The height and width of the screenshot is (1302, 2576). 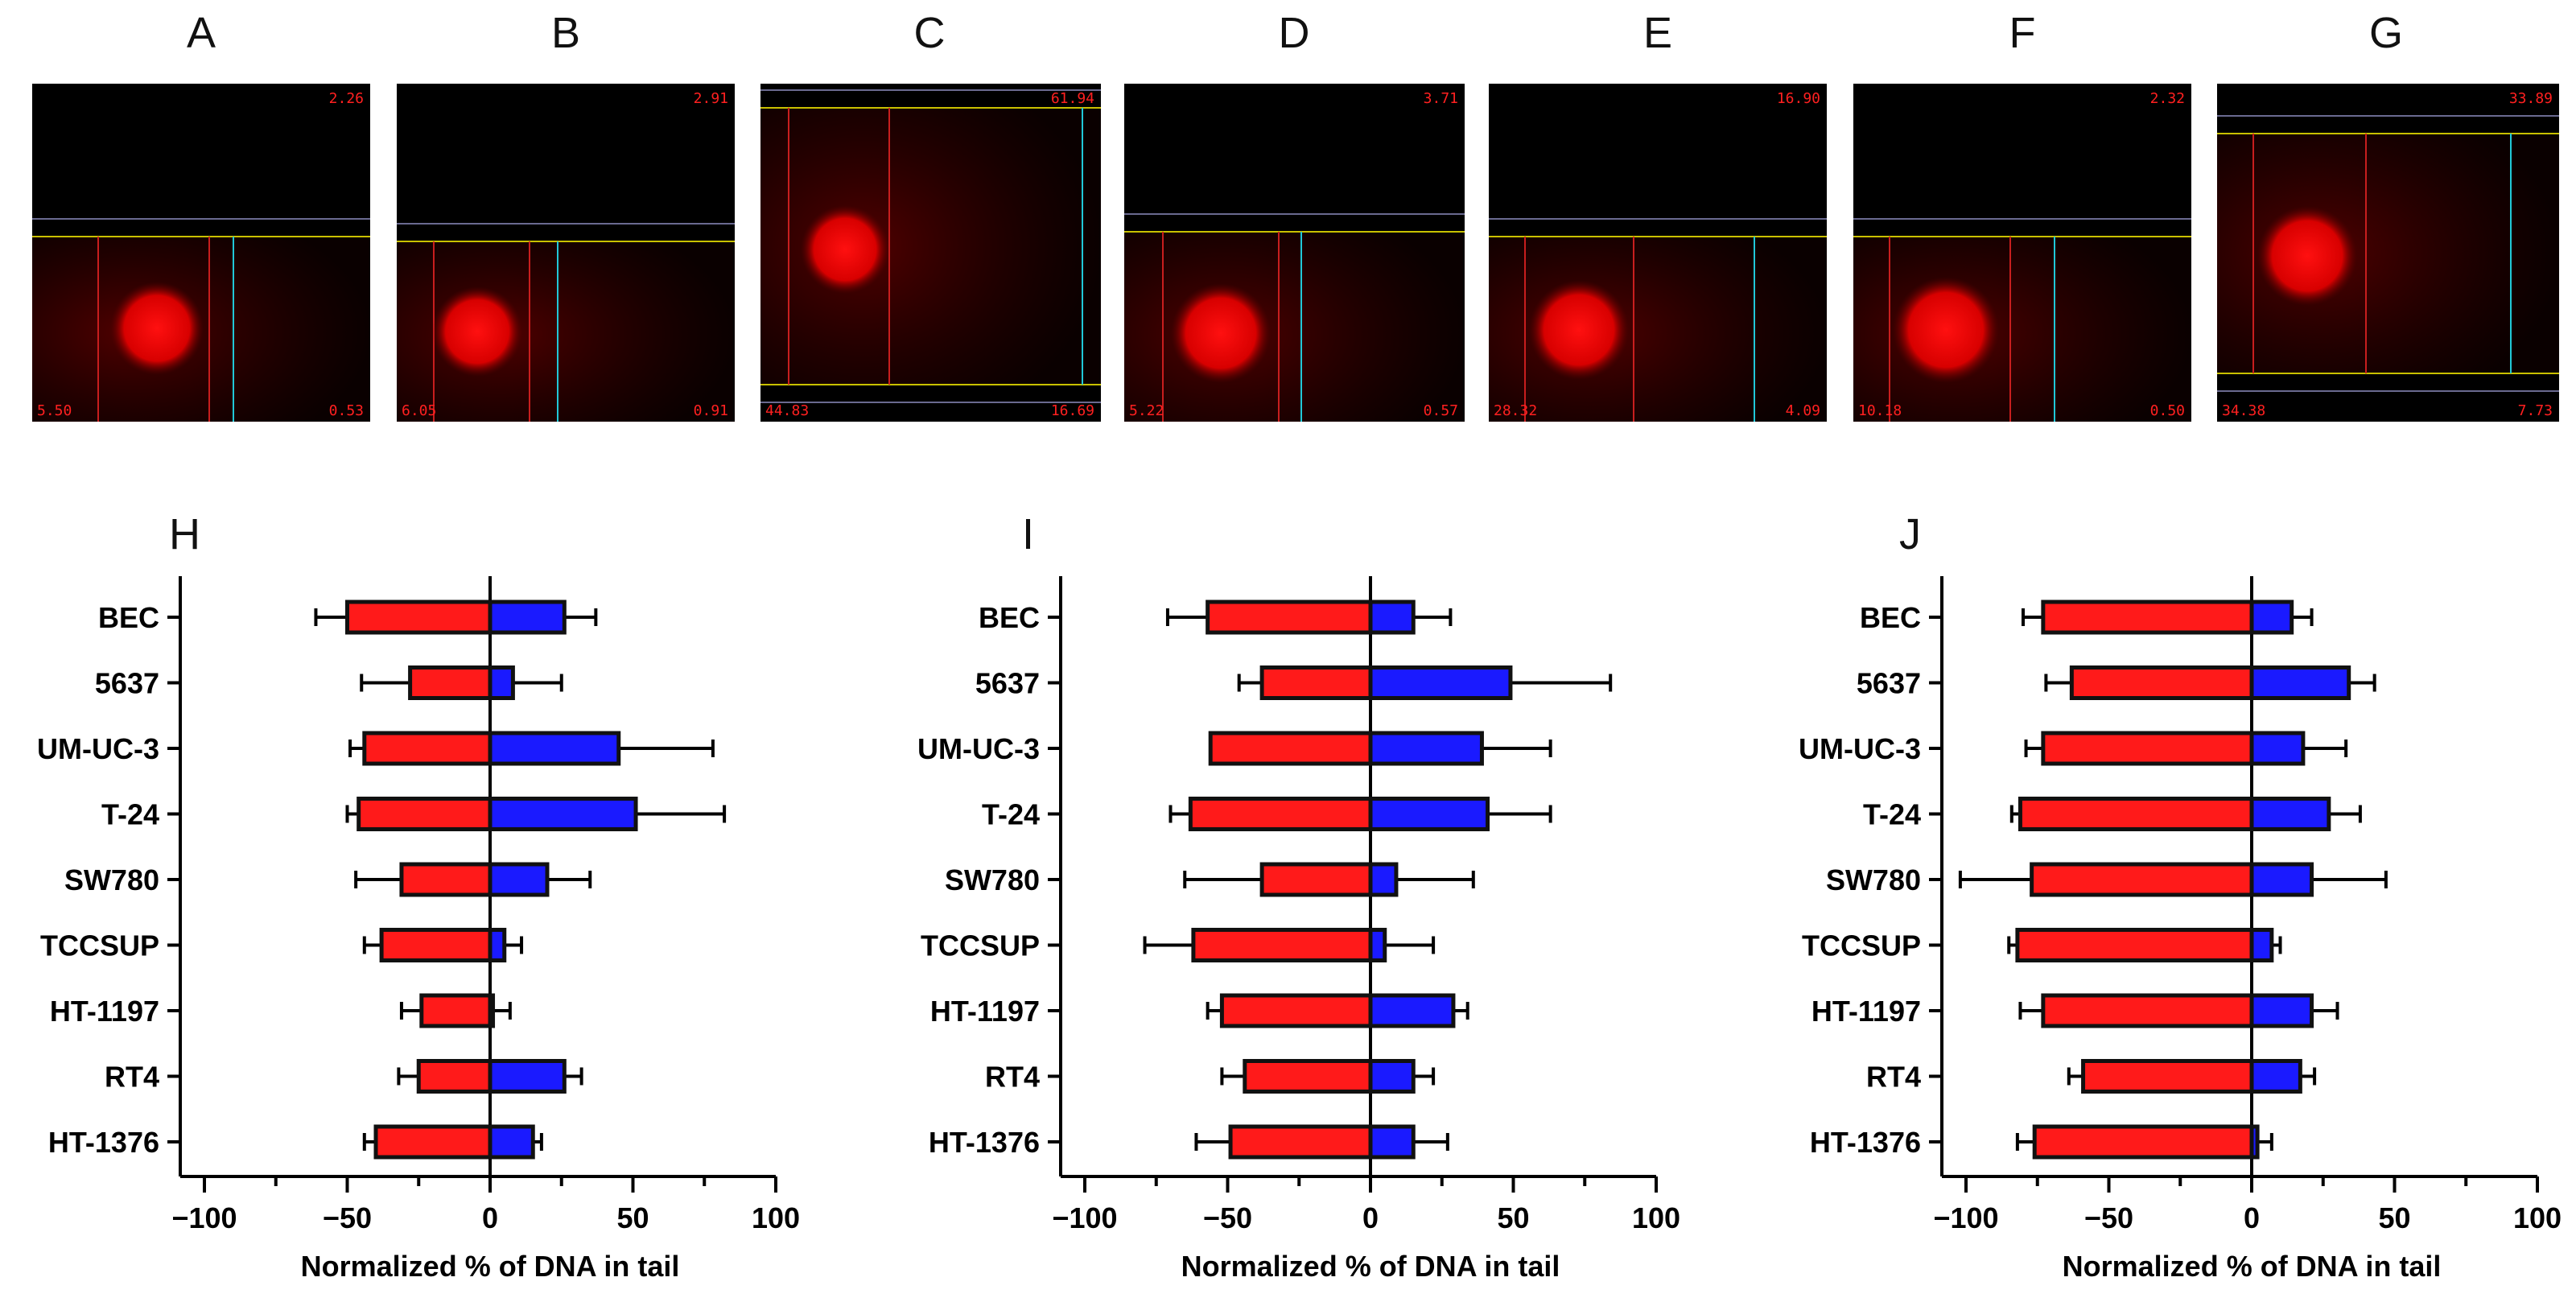 I want to click on readout-top-right: 3.71, so click(x=1441, y=98).